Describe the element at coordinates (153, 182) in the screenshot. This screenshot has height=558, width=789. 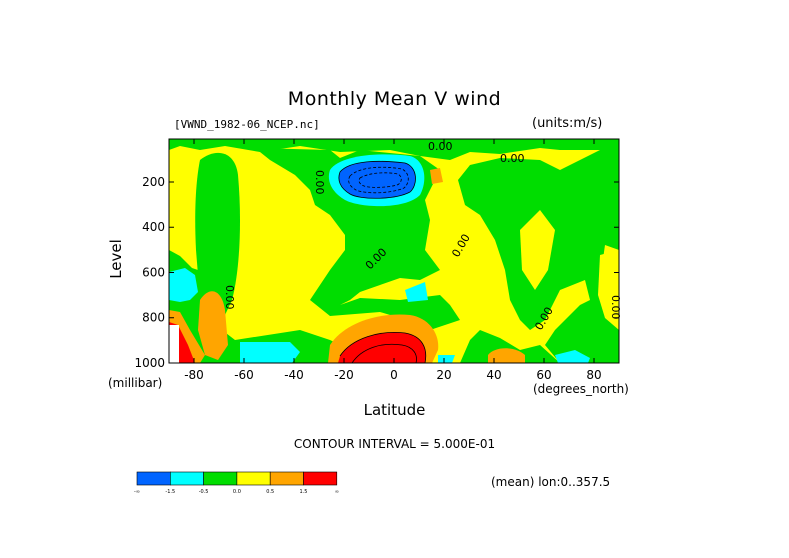
I see `y-tick-label: 200` at that location.